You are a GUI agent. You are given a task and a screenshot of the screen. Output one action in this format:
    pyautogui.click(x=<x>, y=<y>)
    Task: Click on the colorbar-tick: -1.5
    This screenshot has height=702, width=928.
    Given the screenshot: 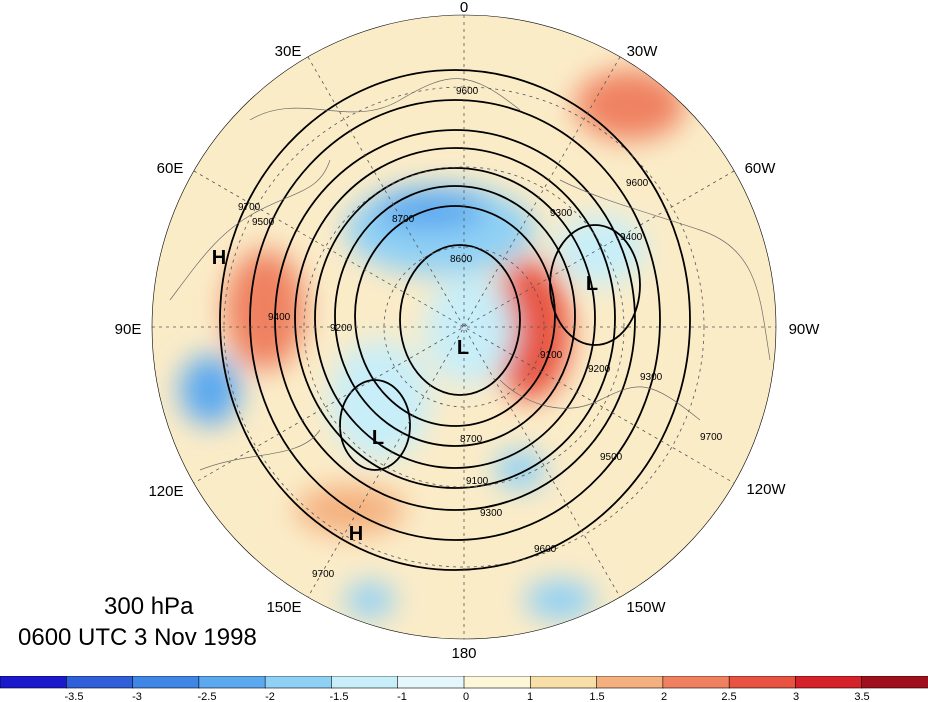 What is the action you would take?
    pyautogui.click(x=339, y=696)
    